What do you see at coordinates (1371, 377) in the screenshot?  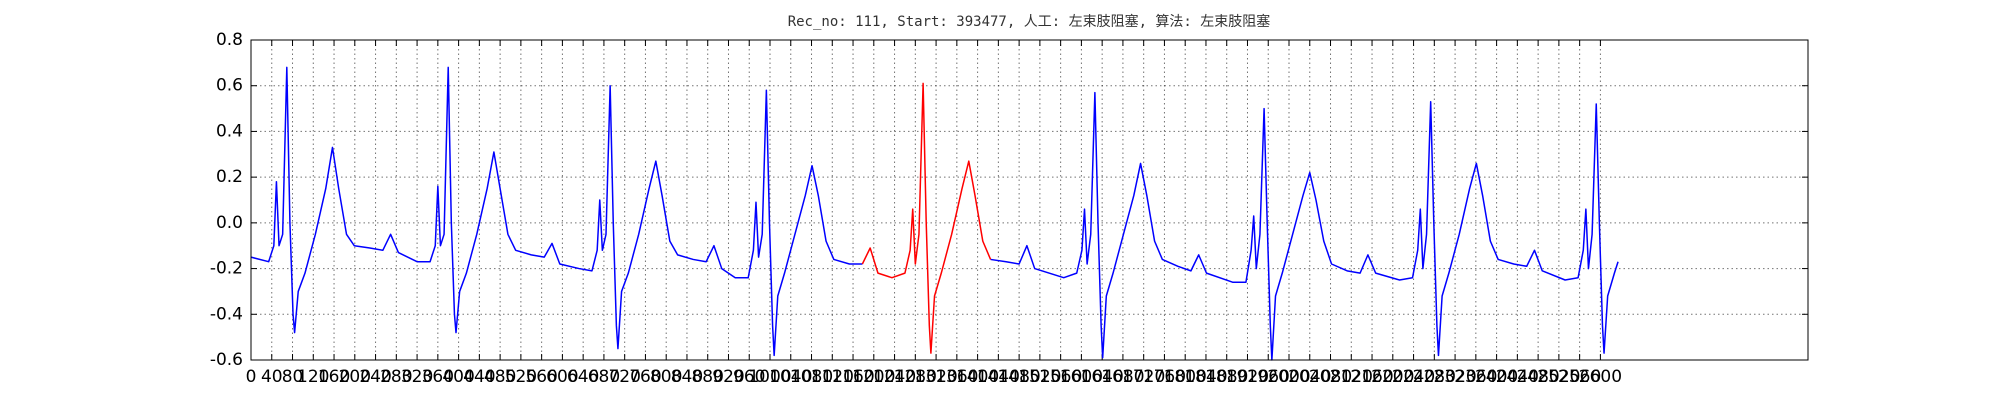 I see `x-tick-label: 2160` at bounding box center [1371, 377].